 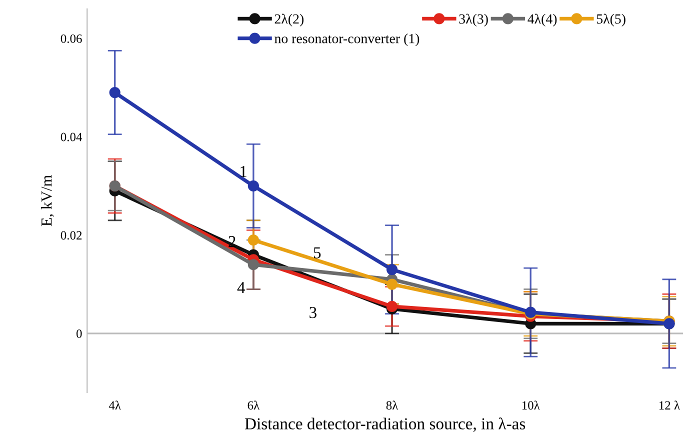 I want to click on x-tick-label: 6λ, so click(x=254, y=405).